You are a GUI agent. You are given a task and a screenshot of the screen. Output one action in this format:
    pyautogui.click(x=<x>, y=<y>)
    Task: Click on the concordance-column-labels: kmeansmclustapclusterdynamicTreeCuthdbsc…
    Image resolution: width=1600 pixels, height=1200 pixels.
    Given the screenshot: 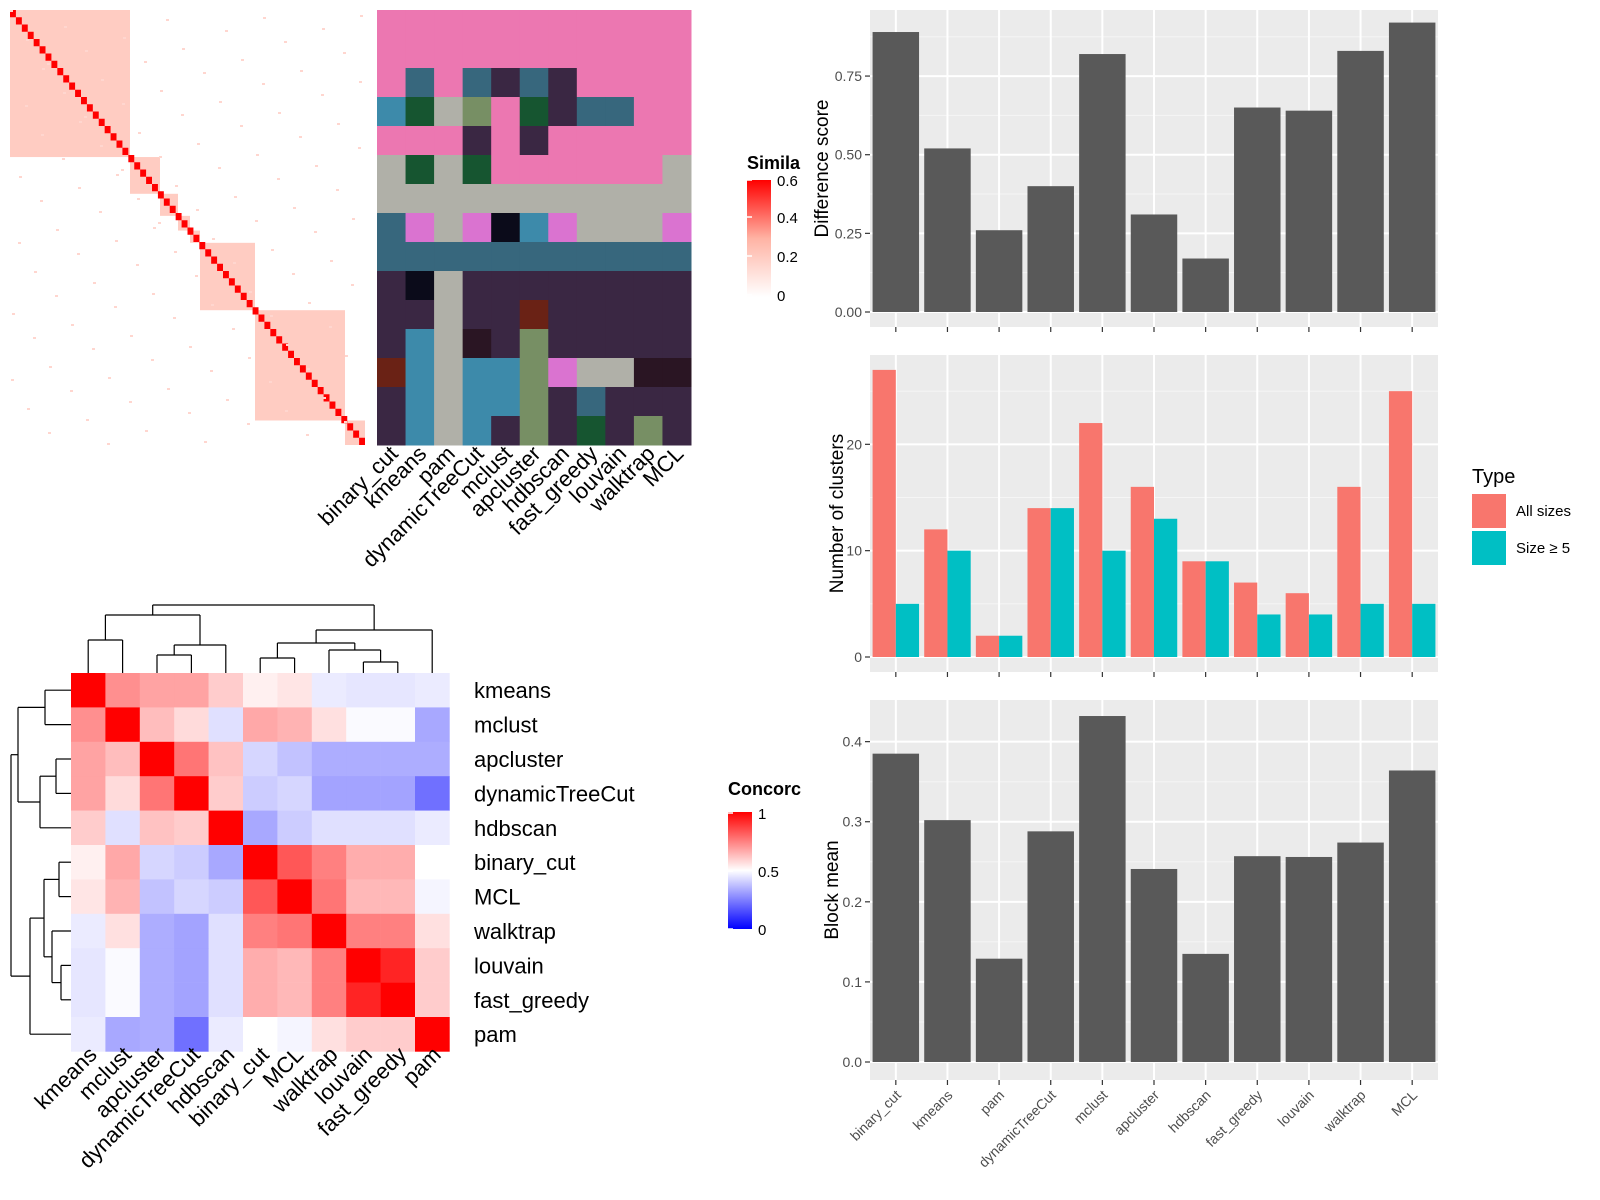 What is the action you would take?
    pyautogui.click(x=238, y=1107)
    